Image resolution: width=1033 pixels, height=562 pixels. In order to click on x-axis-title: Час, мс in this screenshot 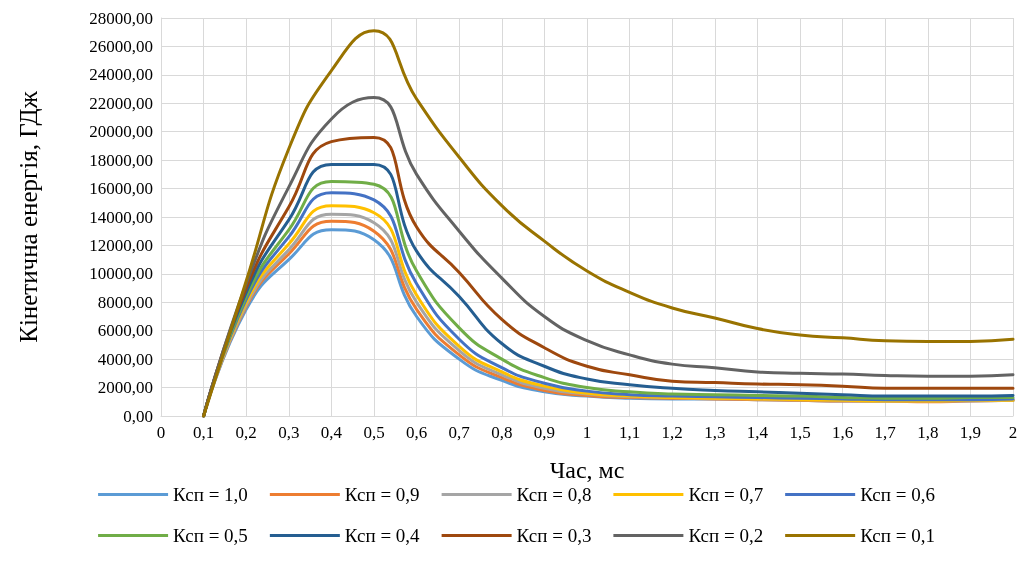, I will do `click(587, 470)`.